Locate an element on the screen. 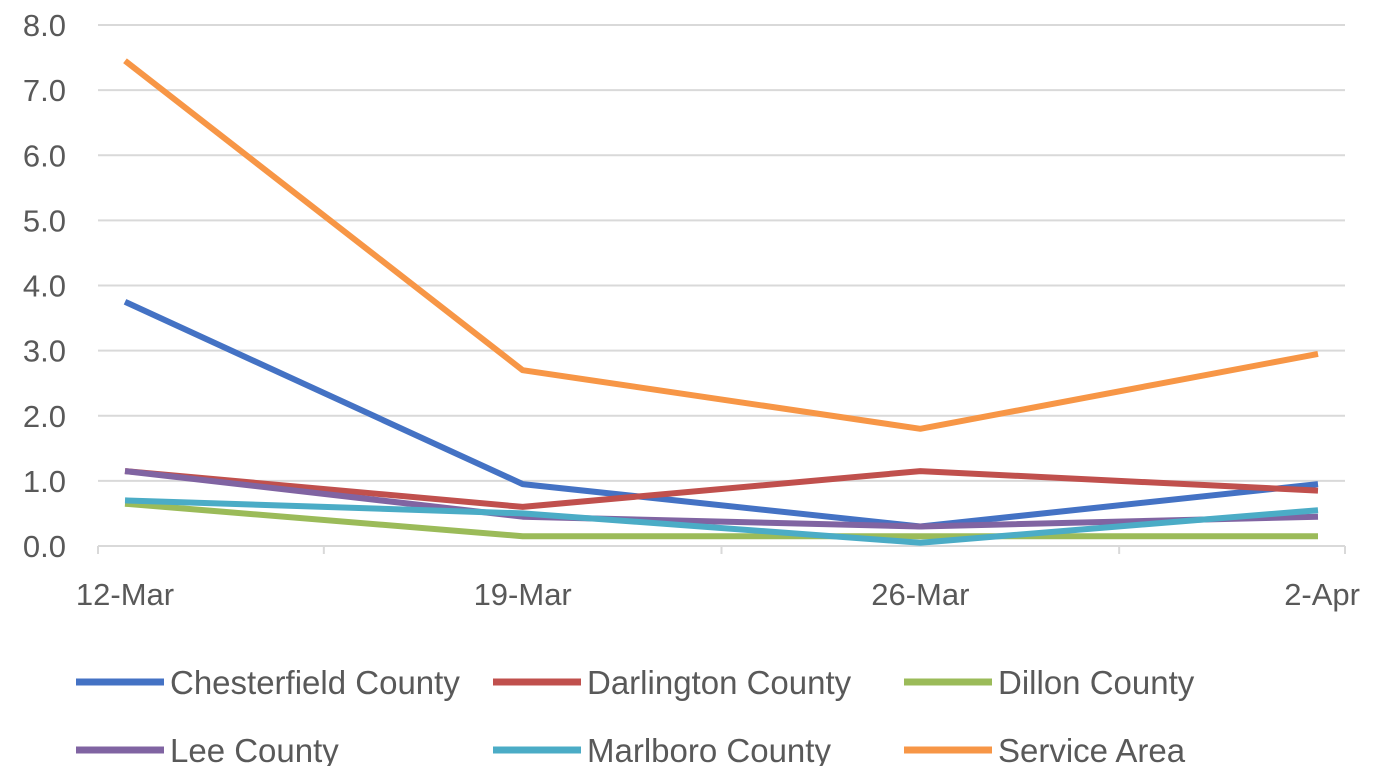  x-tick-label: 26-Mar is located at coordinates (920, 594).